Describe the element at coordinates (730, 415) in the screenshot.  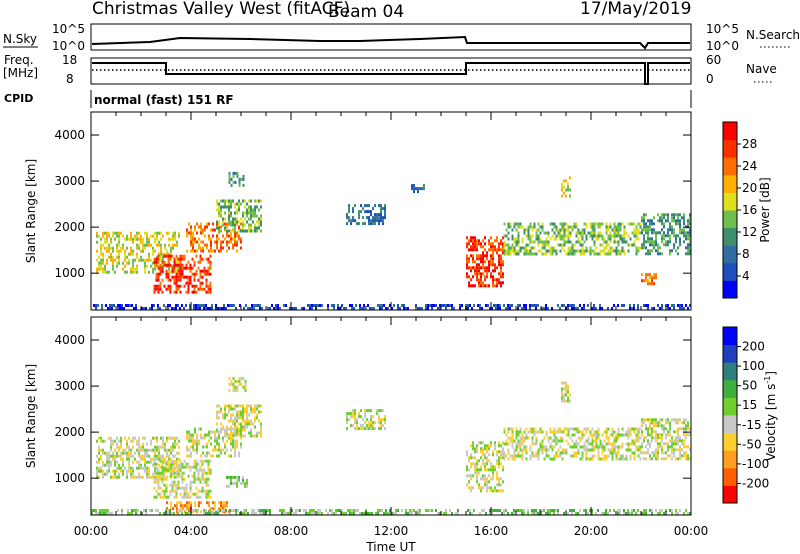
I see `colorbar-frame` at that location.